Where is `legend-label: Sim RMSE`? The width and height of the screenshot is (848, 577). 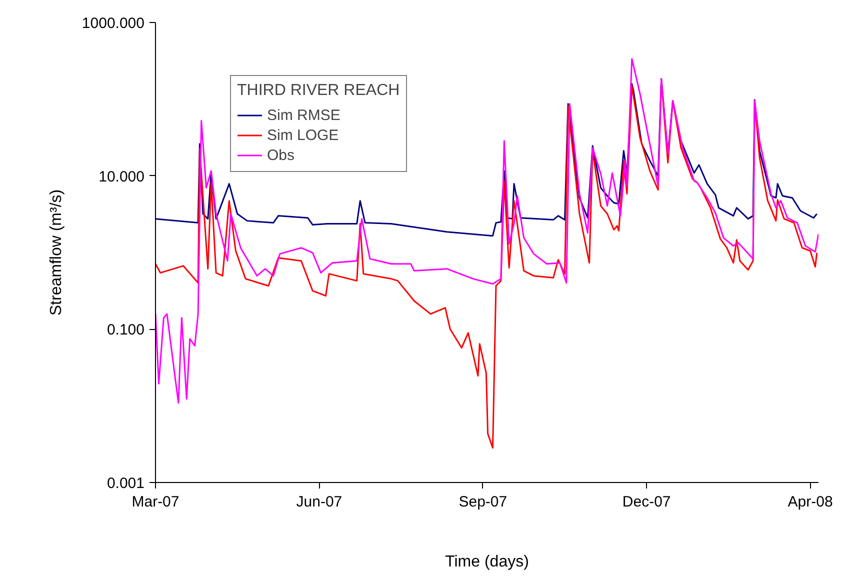 legend-label: Sim RMSE is located at coordinates (303, 115).